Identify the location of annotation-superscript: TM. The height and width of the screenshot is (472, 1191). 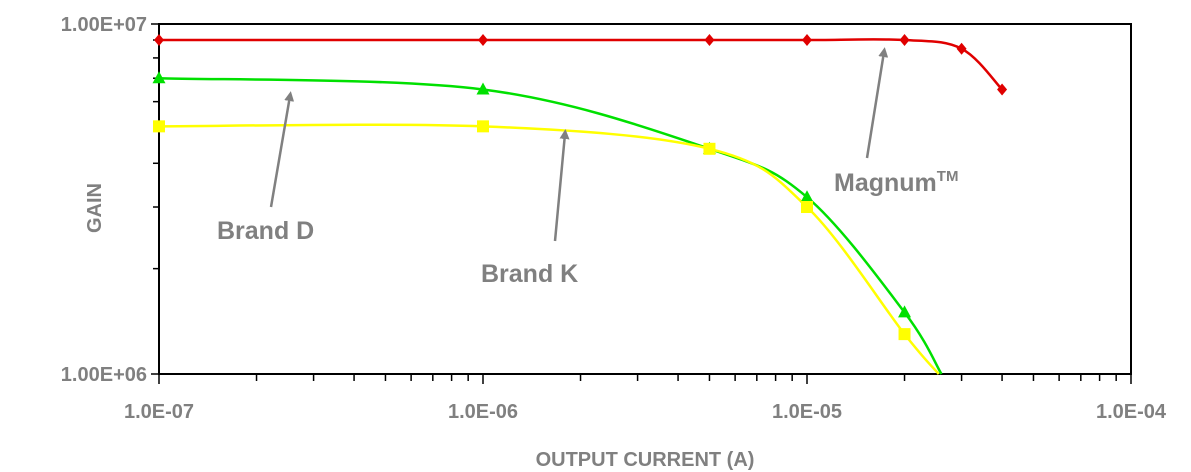
(948, 176).